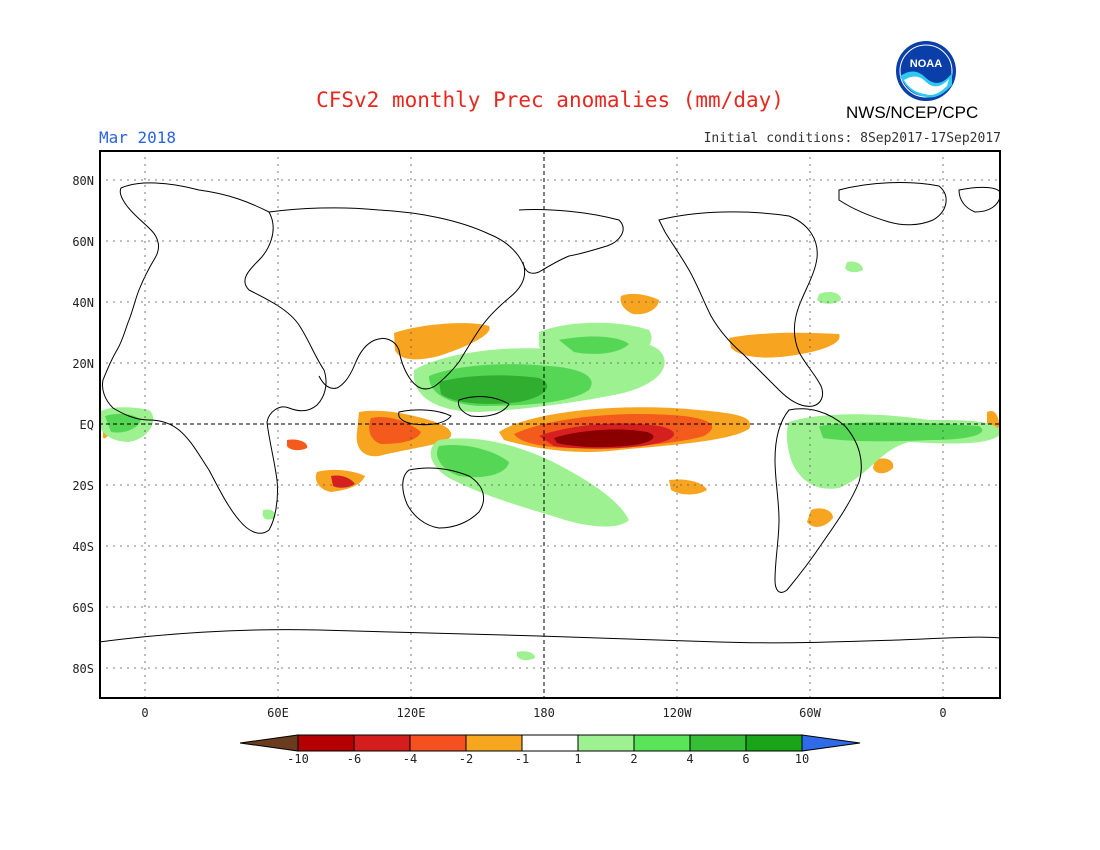 This screenshot has height=850, width=1100. Describe the element at coordinates (83, 303) in the screenshot. I see `lat-label-40n: 40N` at that location.